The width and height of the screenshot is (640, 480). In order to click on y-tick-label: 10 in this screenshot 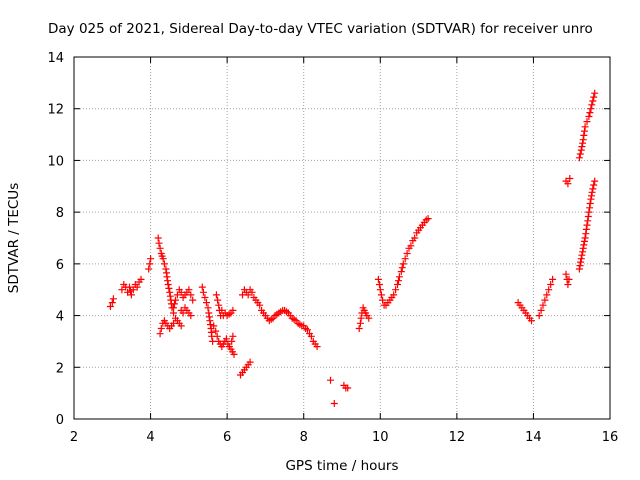, I will do `click(55, 161)`.